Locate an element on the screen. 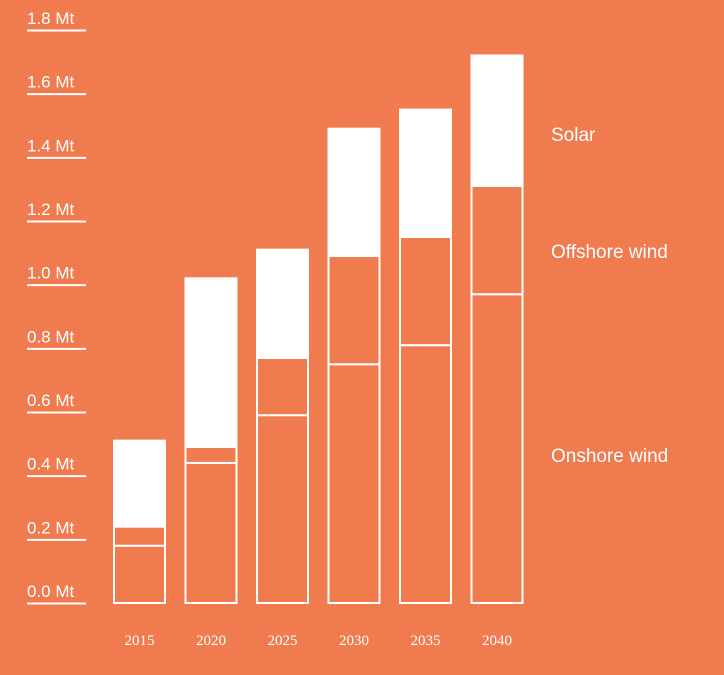  x-tick-label: 2030 is located at coordinates (354, 641).